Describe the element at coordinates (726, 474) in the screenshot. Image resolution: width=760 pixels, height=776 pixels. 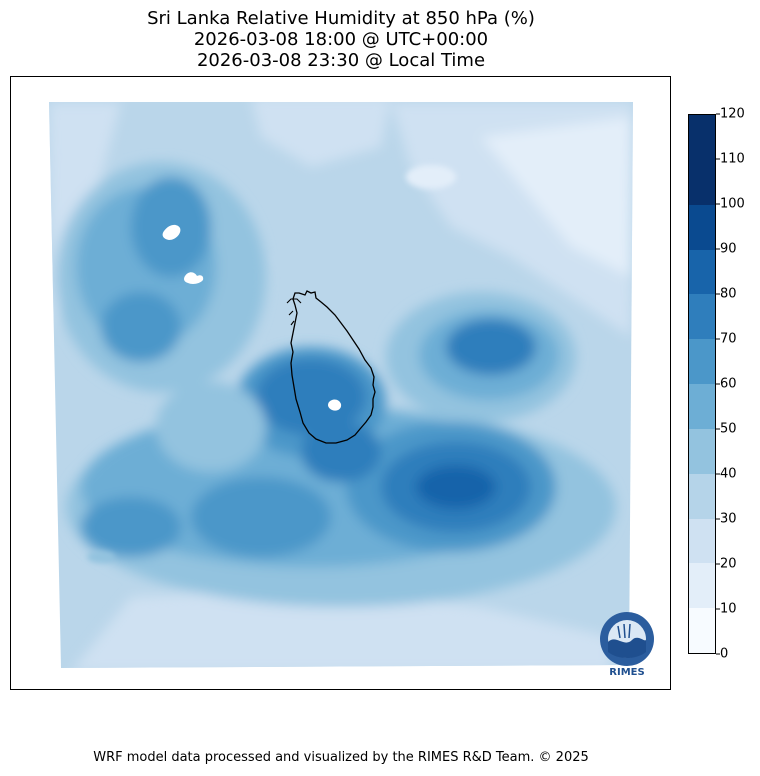
I see `colorbar-tick-label: 40` at that location.